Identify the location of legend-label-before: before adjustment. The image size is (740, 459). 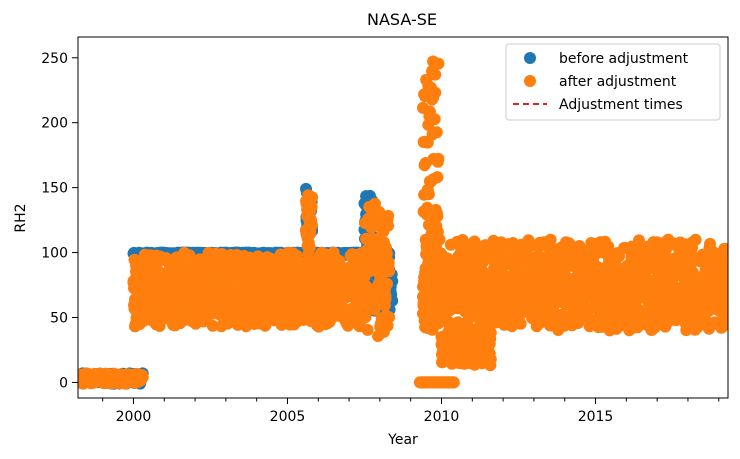
(624, 59).